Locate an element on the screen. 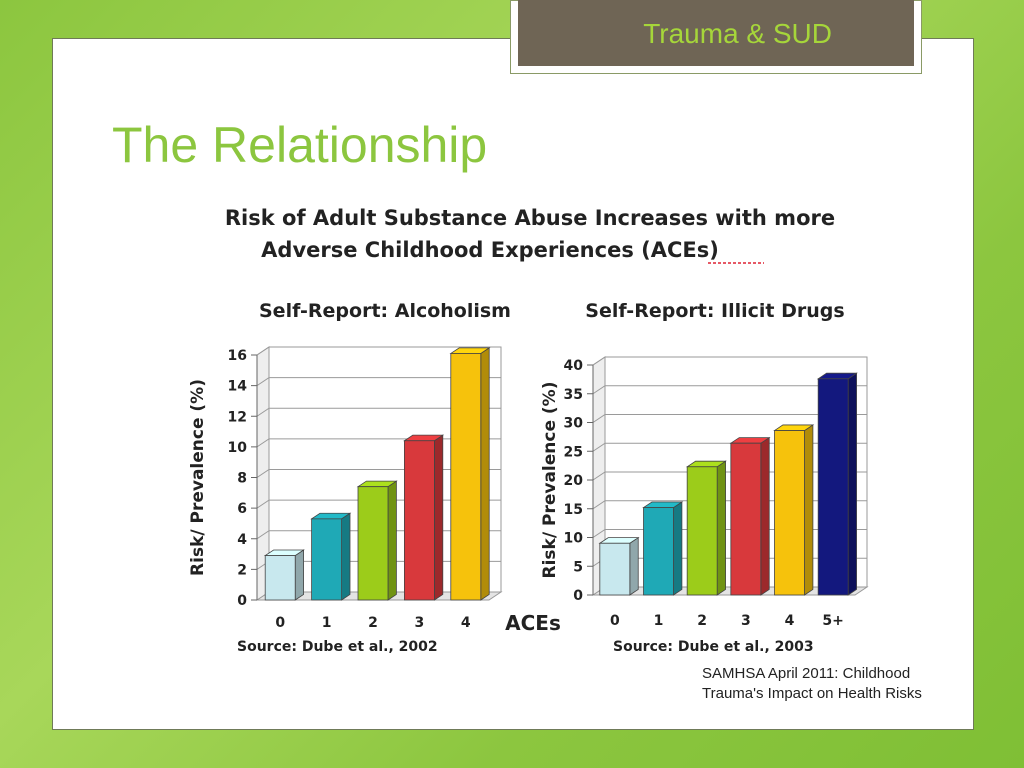 The height and width of the screenshot is (768, 1024). figure-title-line2: Adverse Childhood Experiences (ACEs) is located at coordinates (490, 250).